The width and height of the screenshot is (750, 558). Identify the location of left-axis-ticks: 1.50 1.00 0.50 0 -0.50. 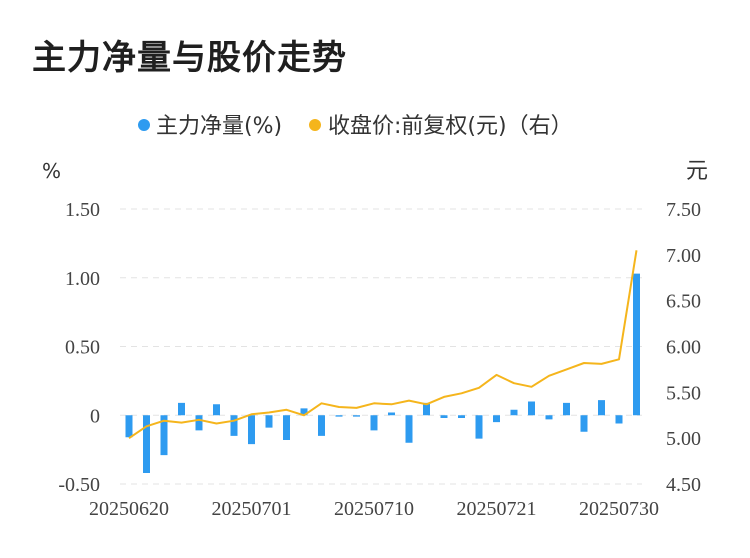
(79, 347).